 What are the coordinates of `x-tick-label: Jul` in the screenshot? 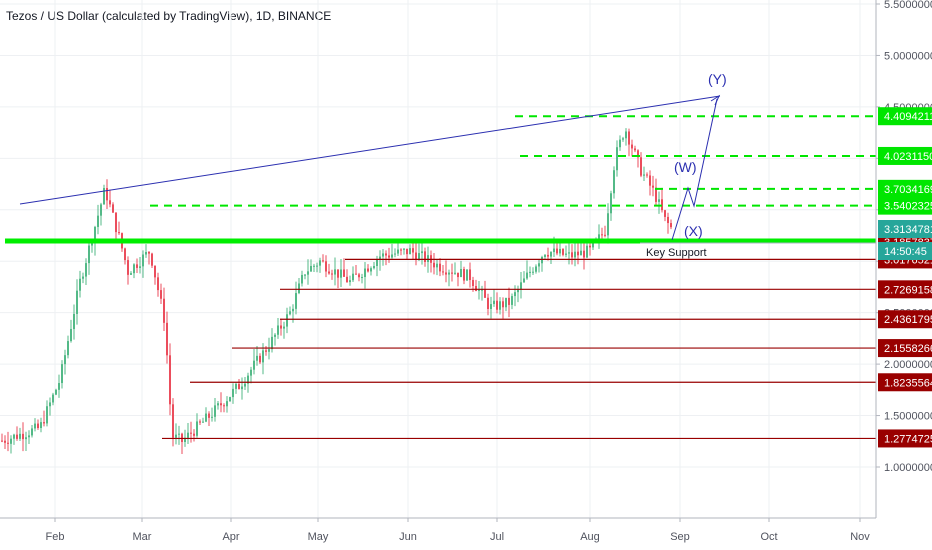 It's located at (497, 537).